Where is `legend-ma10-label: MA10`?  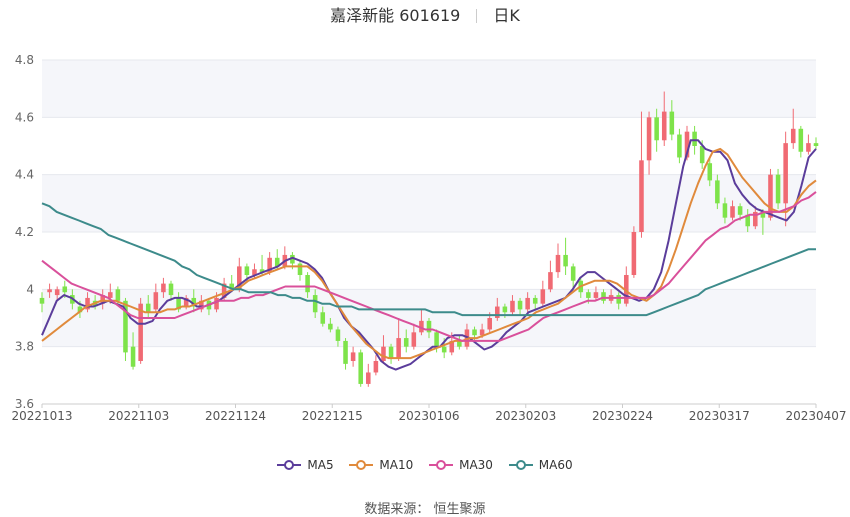 legend-ma10-label: MA10 is located at coordinates (396, 465).